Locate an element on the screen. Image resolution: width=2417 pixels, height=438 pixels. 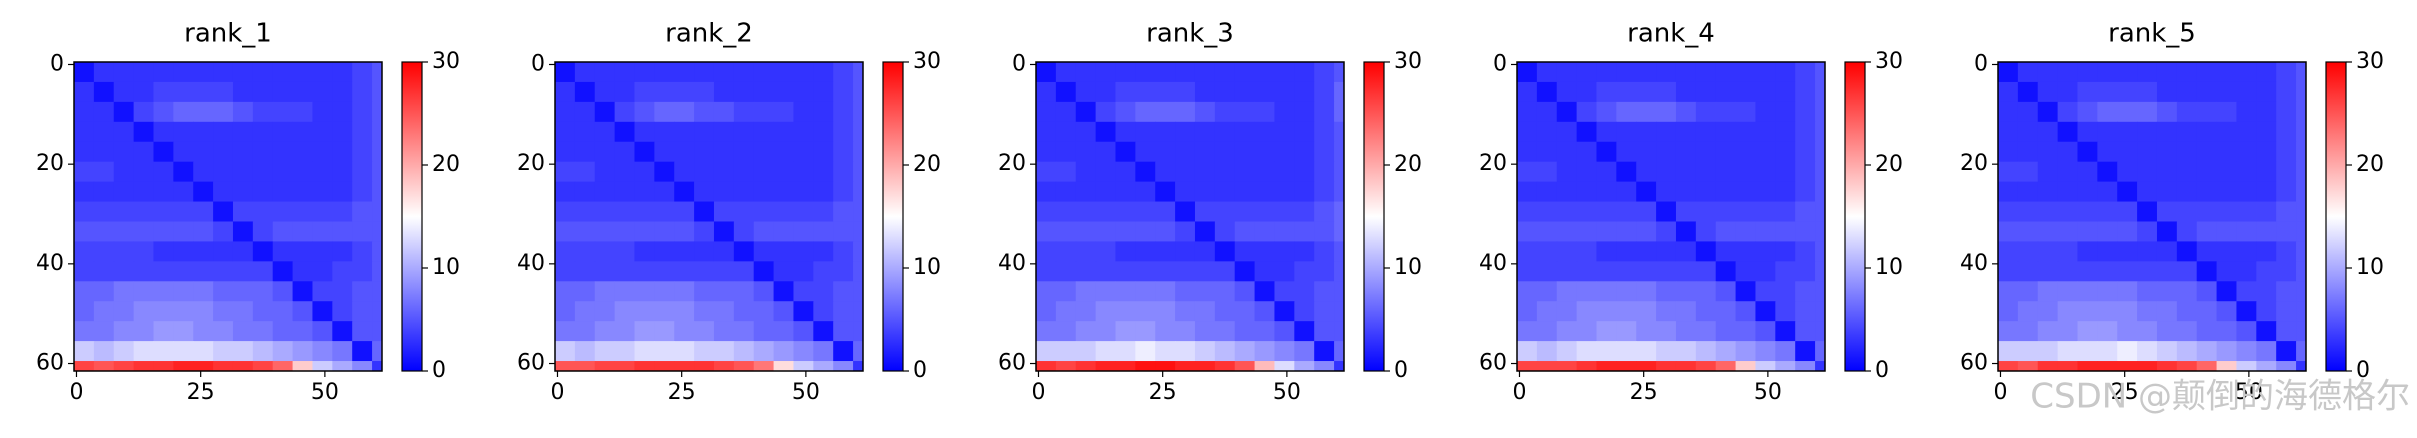
y-tick-label: 40 is located at coordinates (1012, 263).